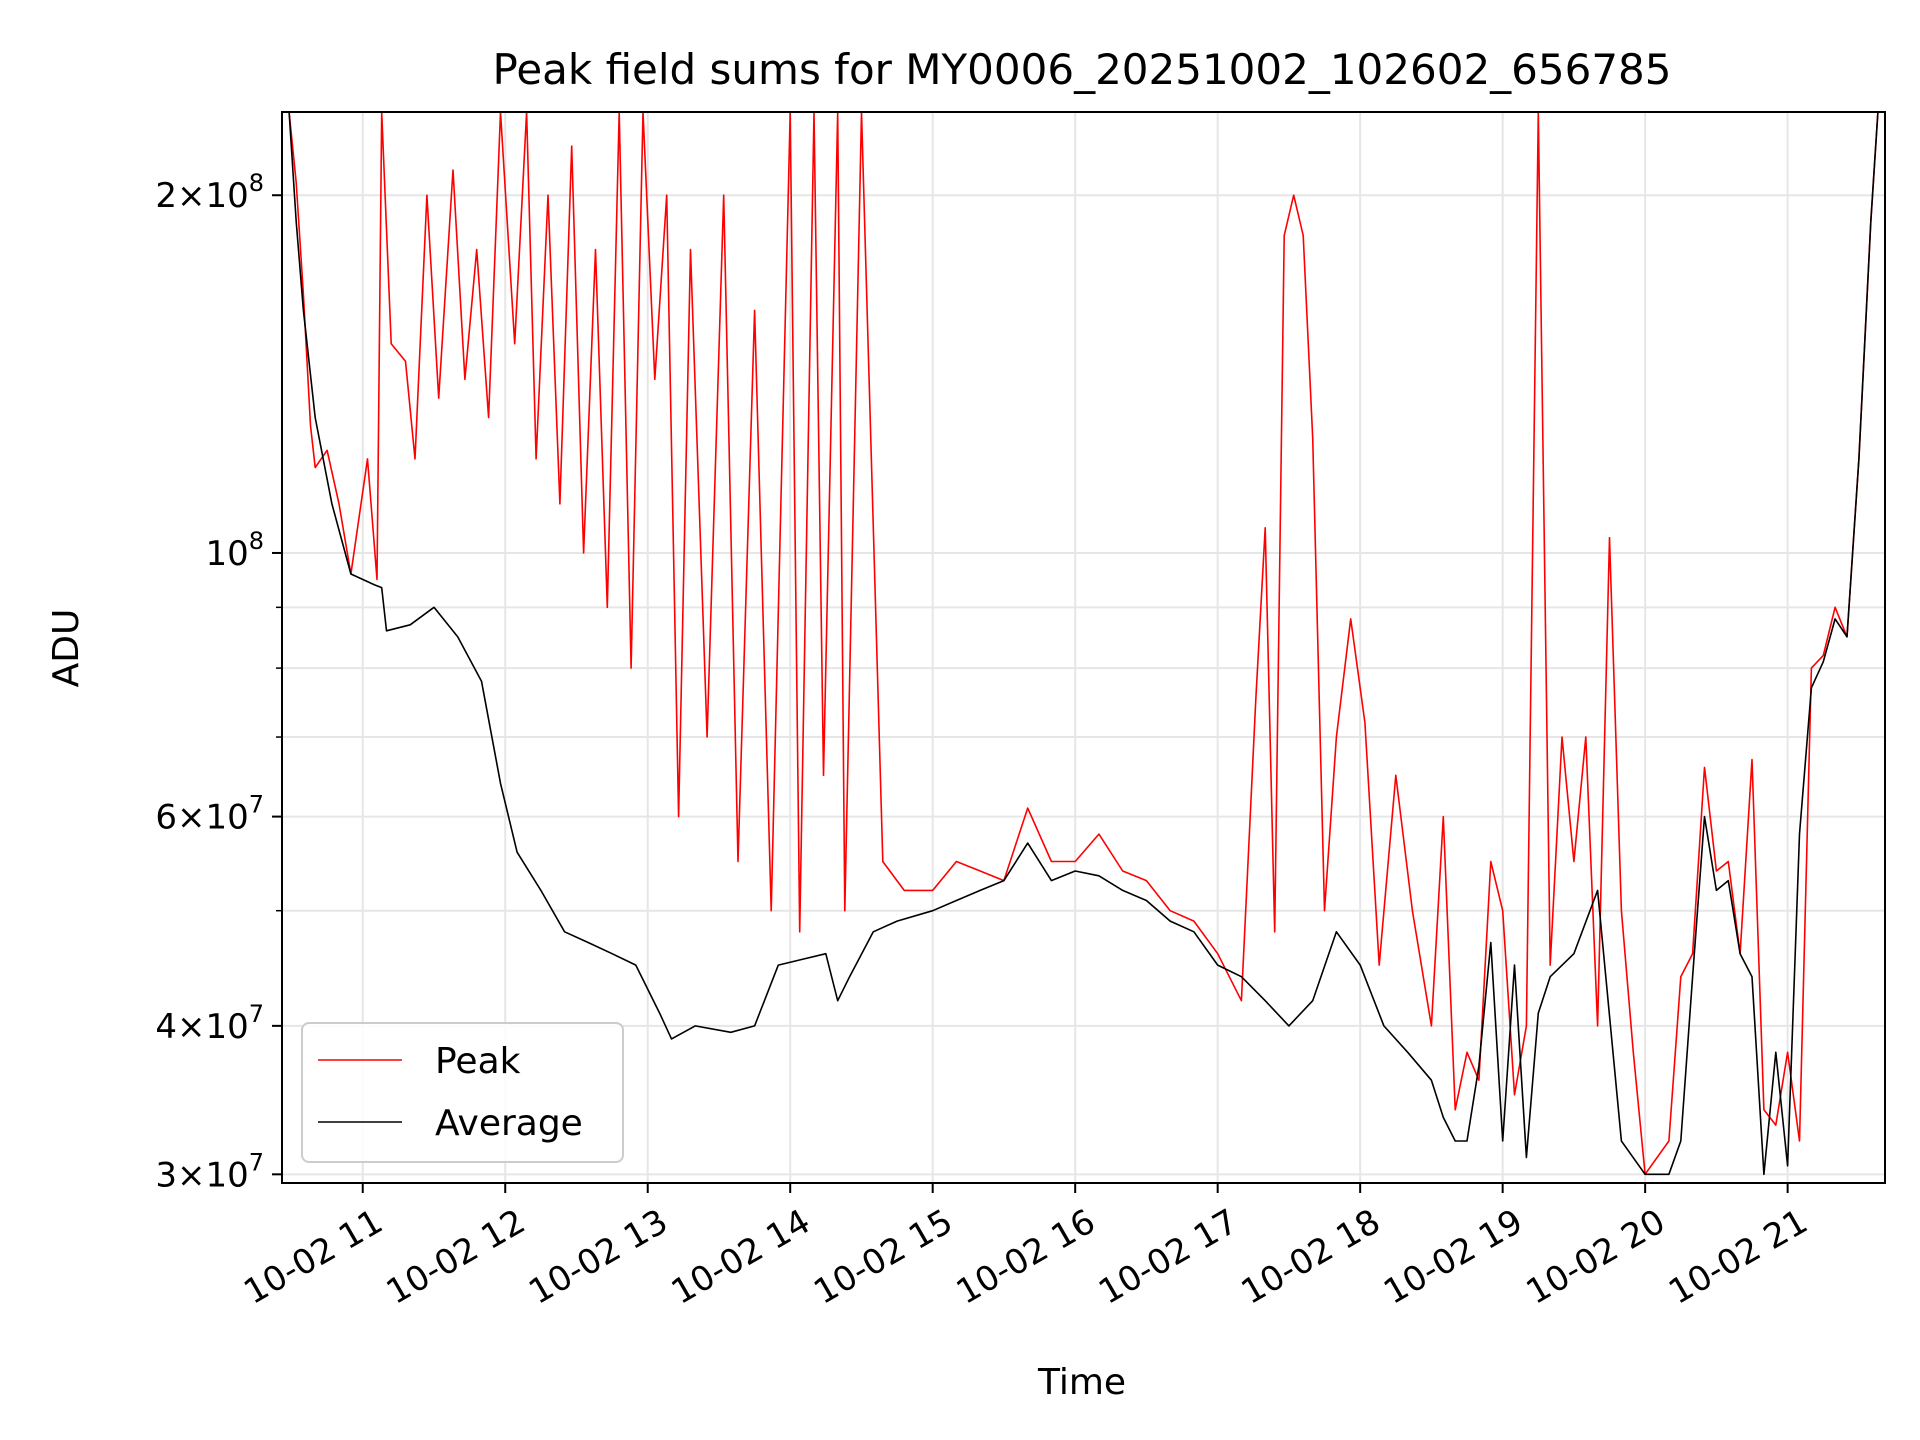  Describe the element at coordinates (209, 1023) in the screenshot. I see `y-tick-label: 4×107` at that location.